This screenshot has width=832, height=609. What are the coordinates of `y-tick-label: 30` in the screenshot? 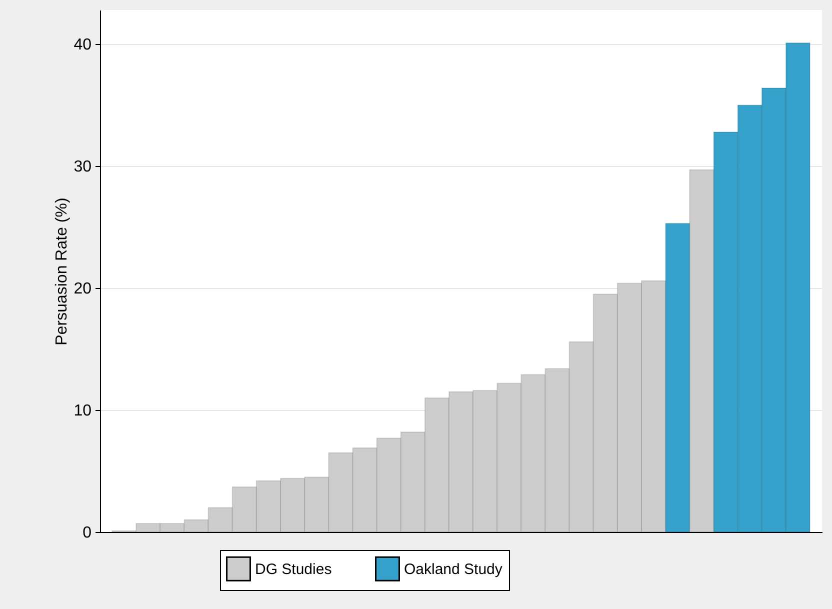 It's located at (83, 167).